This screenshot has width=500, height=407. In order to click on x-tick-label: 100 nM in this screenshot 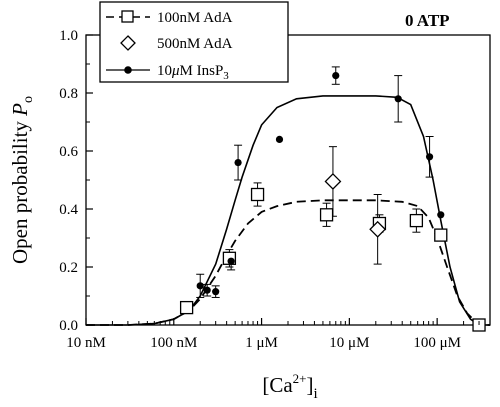, I will do `click(173, 343)`.